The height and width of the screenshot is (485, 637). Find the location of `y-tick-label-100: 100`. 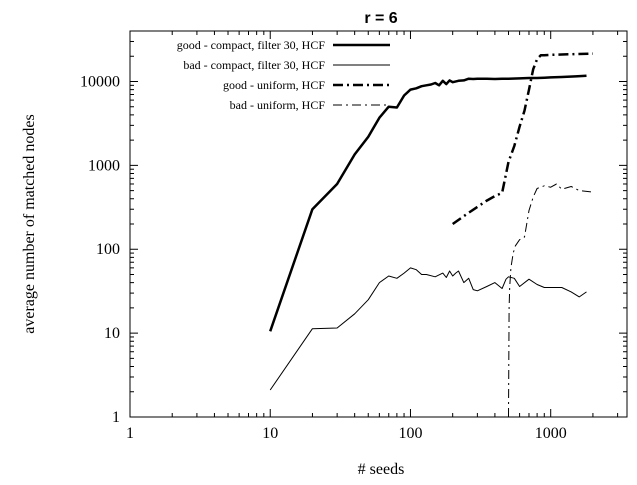

y-tick-label-100: 100 is located at coordinates (108, 249).